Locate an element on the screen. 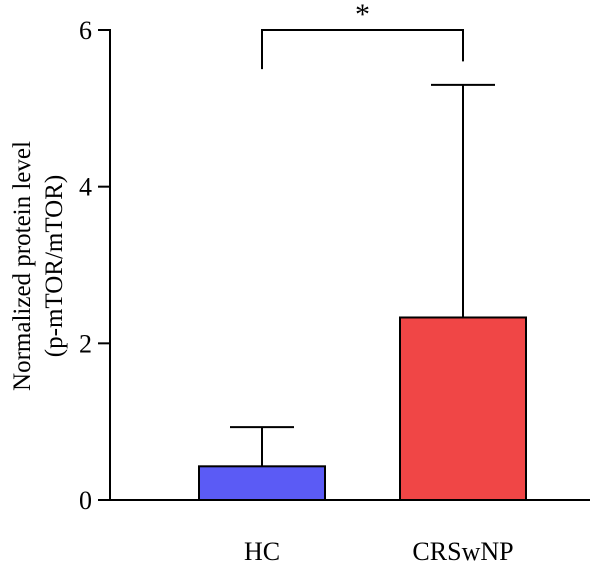 The height and width of the screenshot is (561, 600). y-axis-title: Normalized protein level (p-mTOR/mTOR) is located at coordinates (38, 266).